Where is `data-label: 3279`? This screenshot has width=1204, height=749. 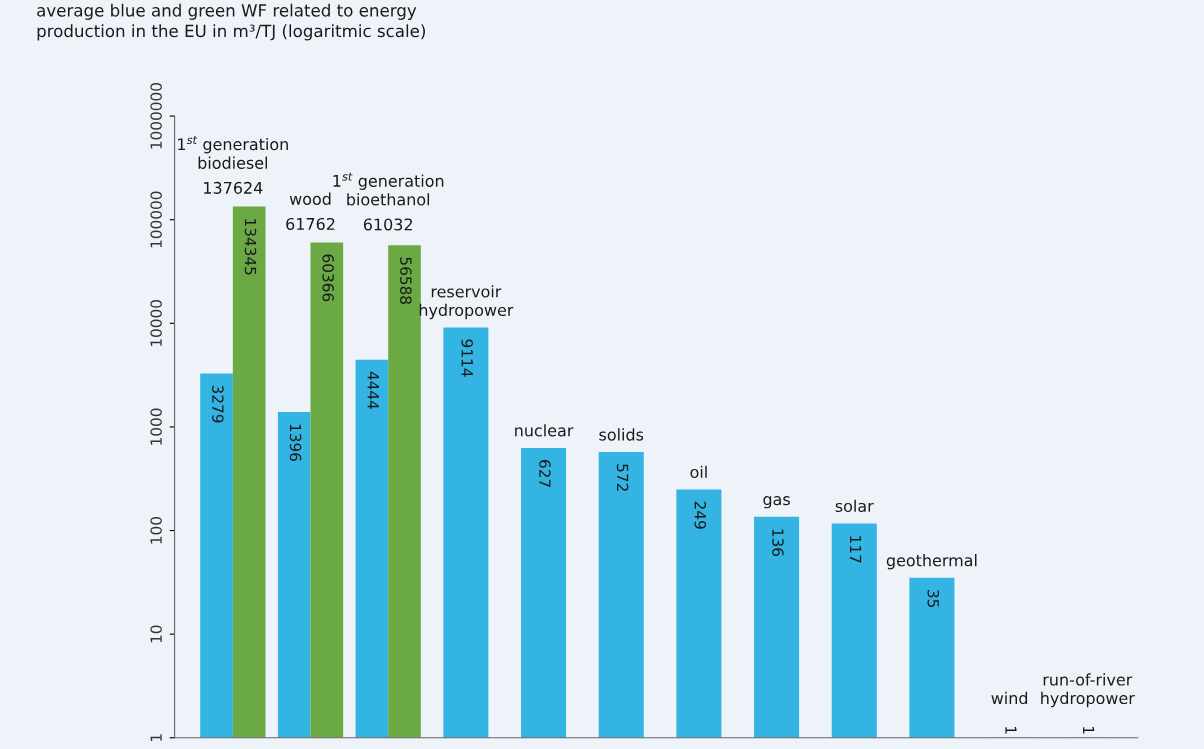 data-label: 3279 is located at coordinates (218, 404).